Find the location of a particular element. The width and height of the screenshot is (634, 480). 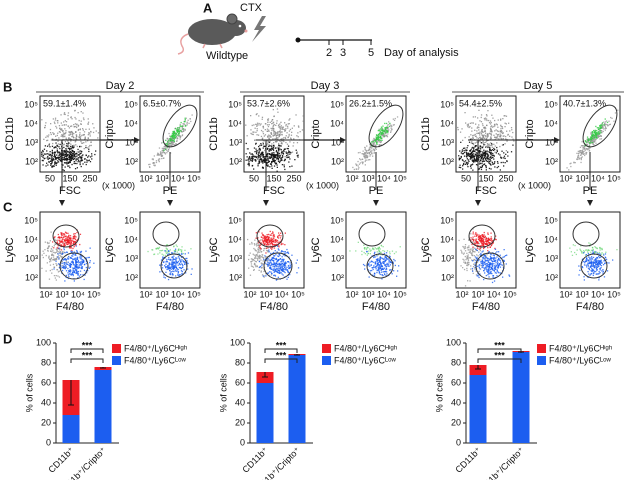

x-tick-label: 10⁵ is located at coordinates (194, 178).